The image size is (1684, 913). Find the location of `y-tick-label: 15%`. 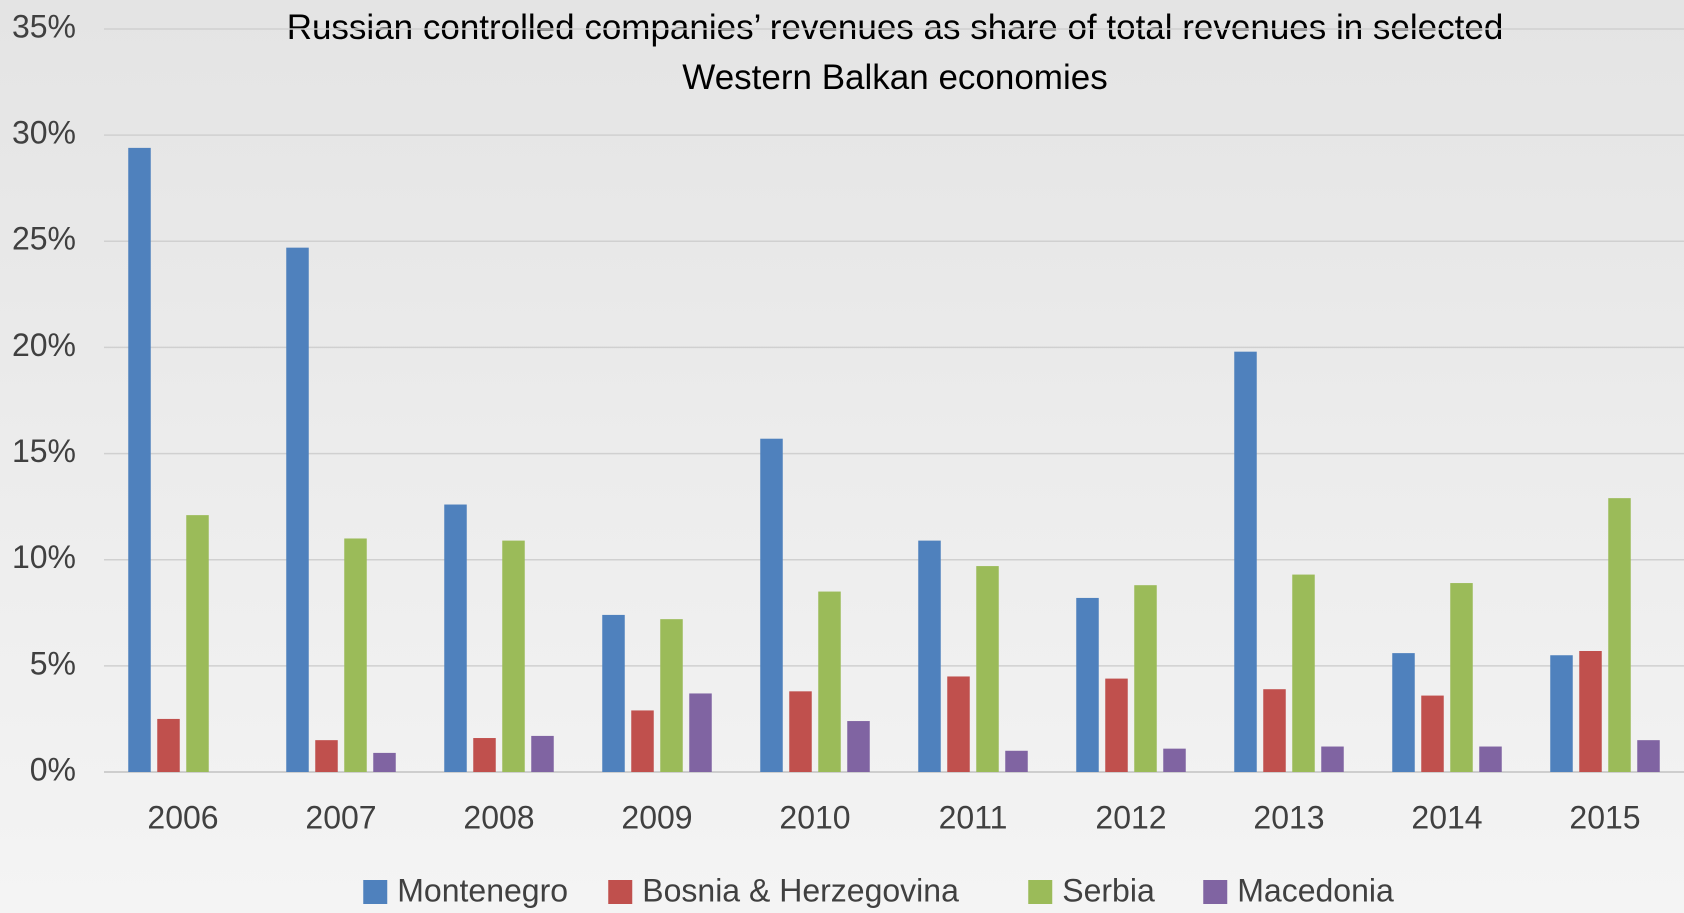

y-tick-label: 15% is located at coordinates (44, 451).